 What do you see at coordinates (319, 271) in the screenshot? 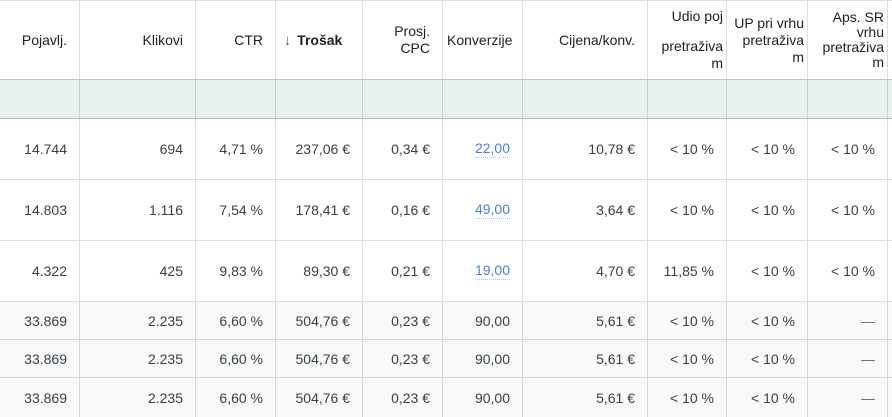
I see `cell-cost: 89,30 €` at bounding box center [319, 271].